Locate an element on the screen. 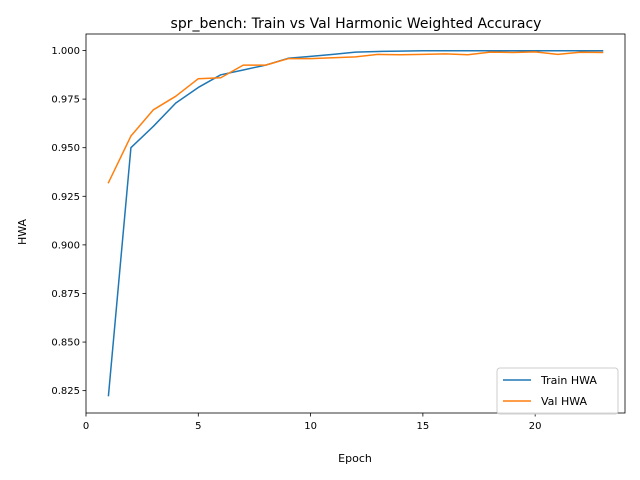 Image resolution: width=640 pixels, height=480 pixels. x-tick-label: 5 is located at coordinates (198, 426).